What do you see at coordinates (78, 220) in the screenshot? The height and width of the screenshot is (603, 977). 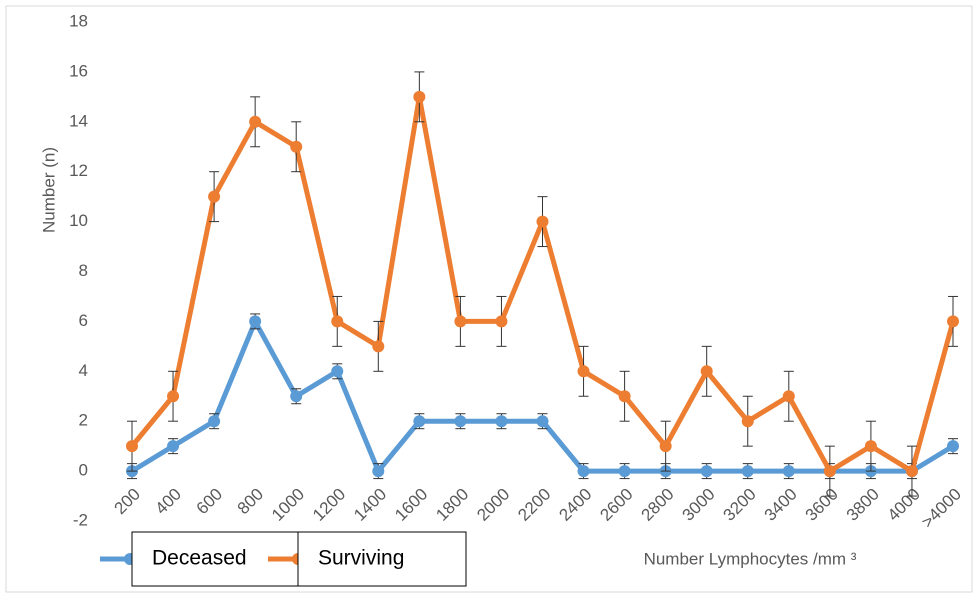 I see `y-tick-label: 10` at bounding box center [78, 220].